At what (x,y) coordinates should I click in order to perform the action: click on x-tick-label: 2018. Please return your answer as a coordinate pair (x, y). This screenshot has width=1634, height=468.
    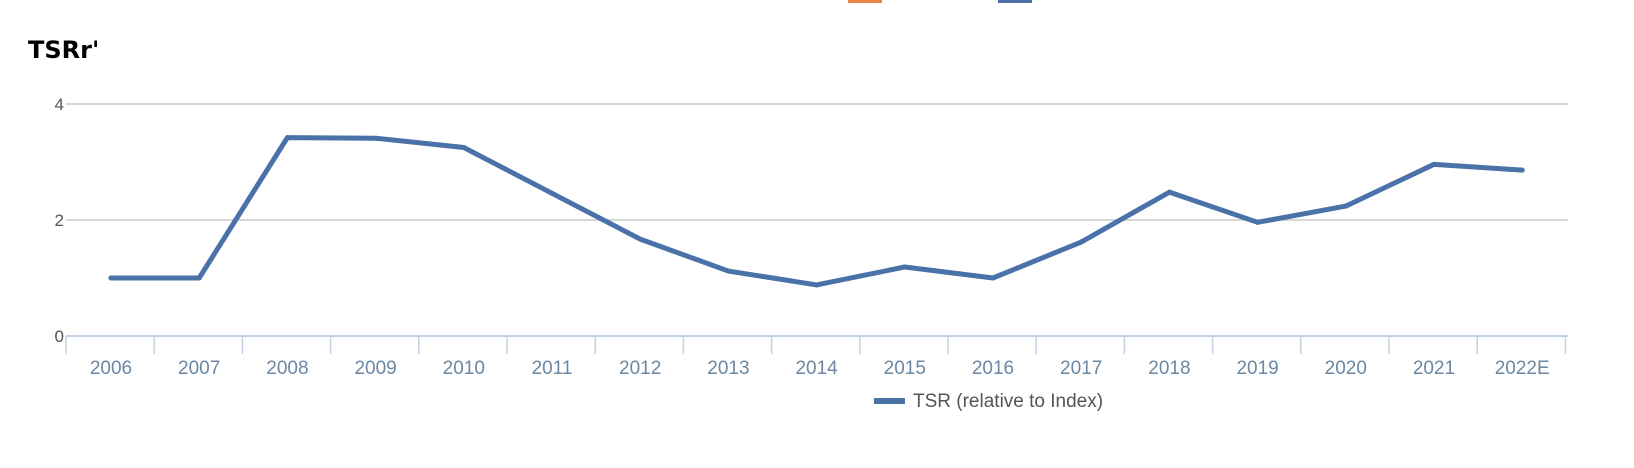
    Looking at the image, I should click on (1169, 368).